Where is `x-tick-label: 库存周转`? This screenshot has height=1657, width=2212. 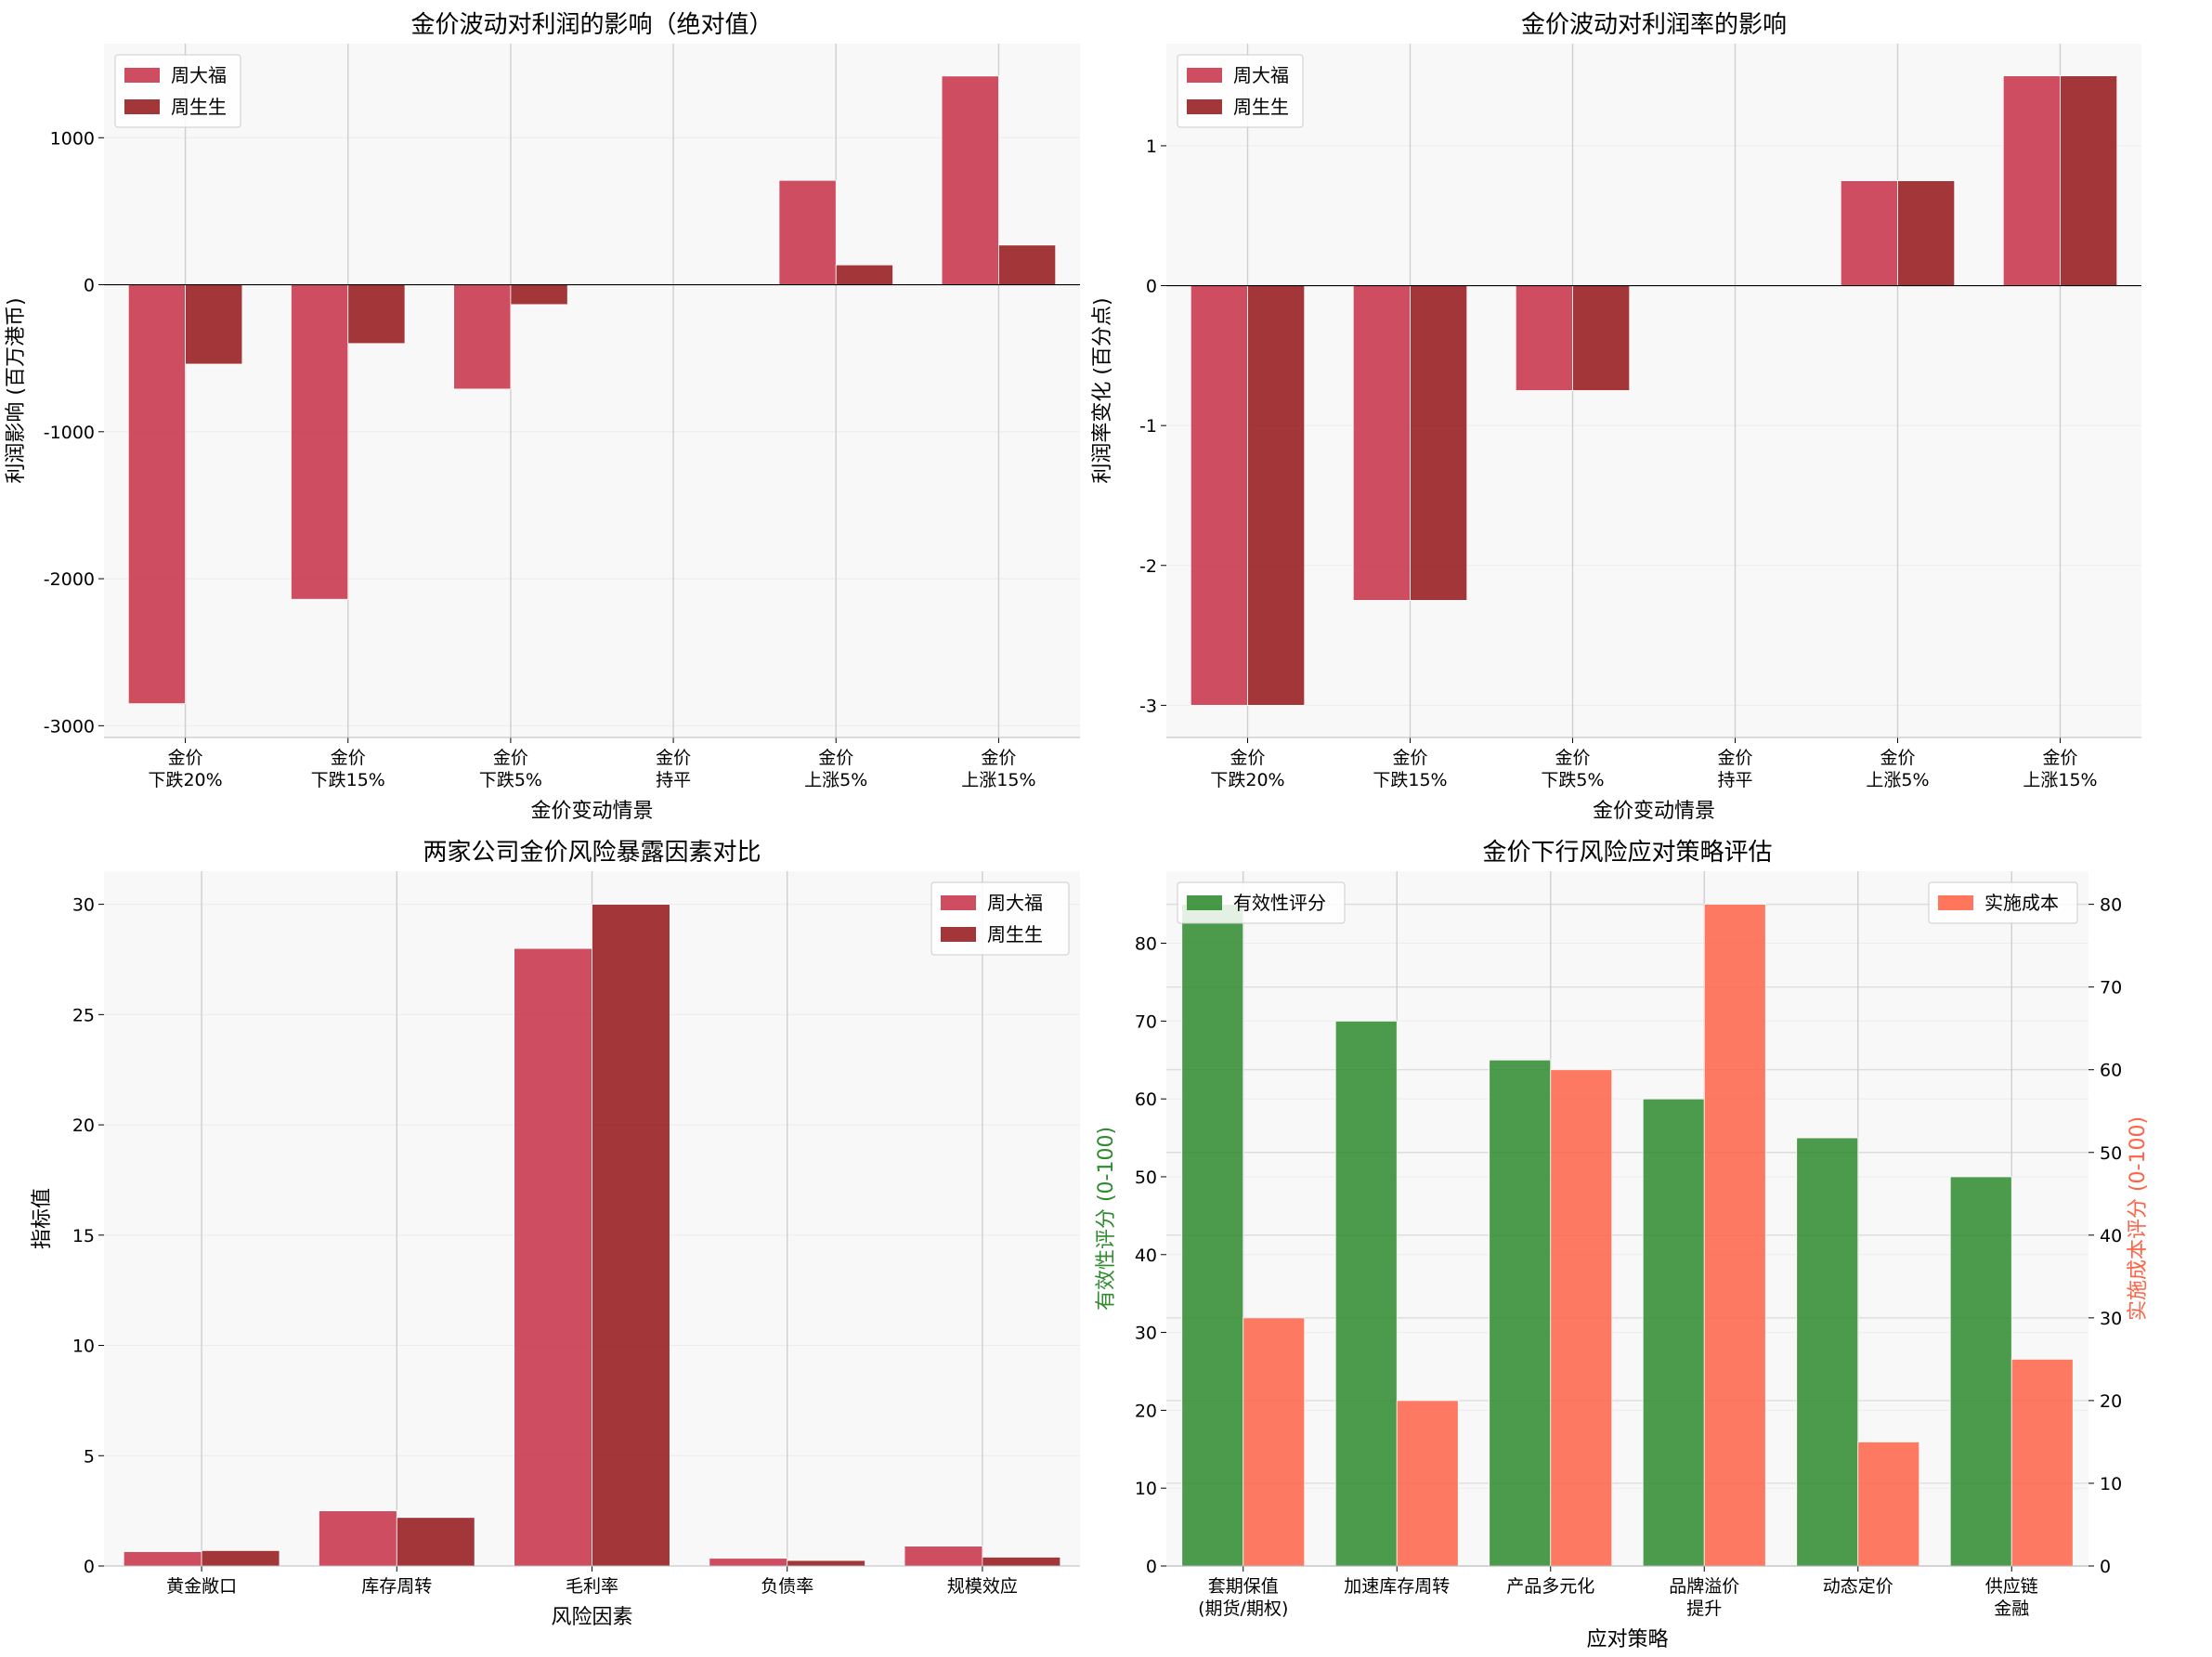 x-tick-label: 库存周转 is located at coordinates (396, 1586).